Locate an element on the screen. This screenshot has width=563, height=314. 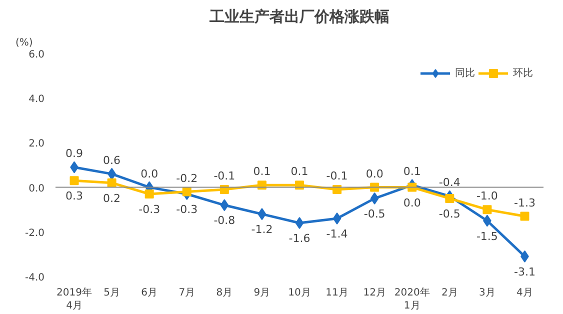
y-tick-label: -4.0 is located at coordinates (34, 278).